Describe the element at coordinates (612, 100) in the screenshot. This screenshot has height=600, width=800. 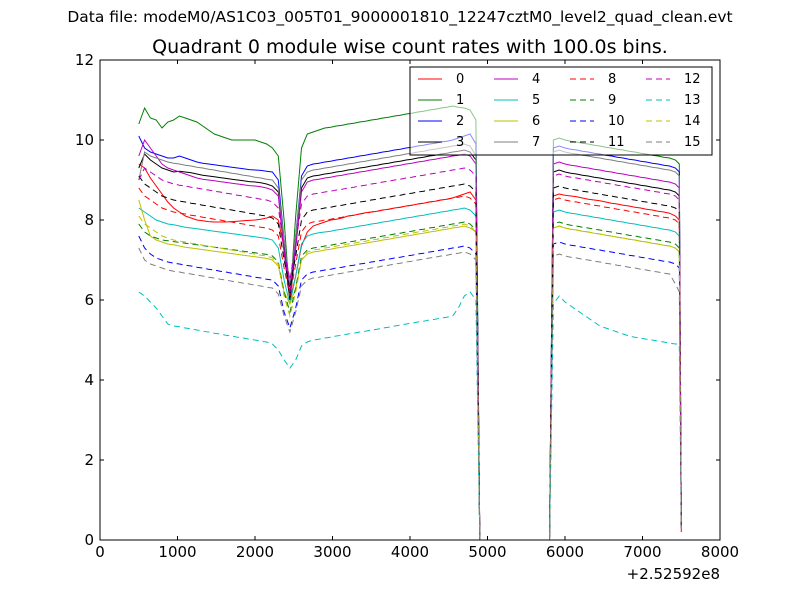
I see `legend-label-9: 9` at that location.